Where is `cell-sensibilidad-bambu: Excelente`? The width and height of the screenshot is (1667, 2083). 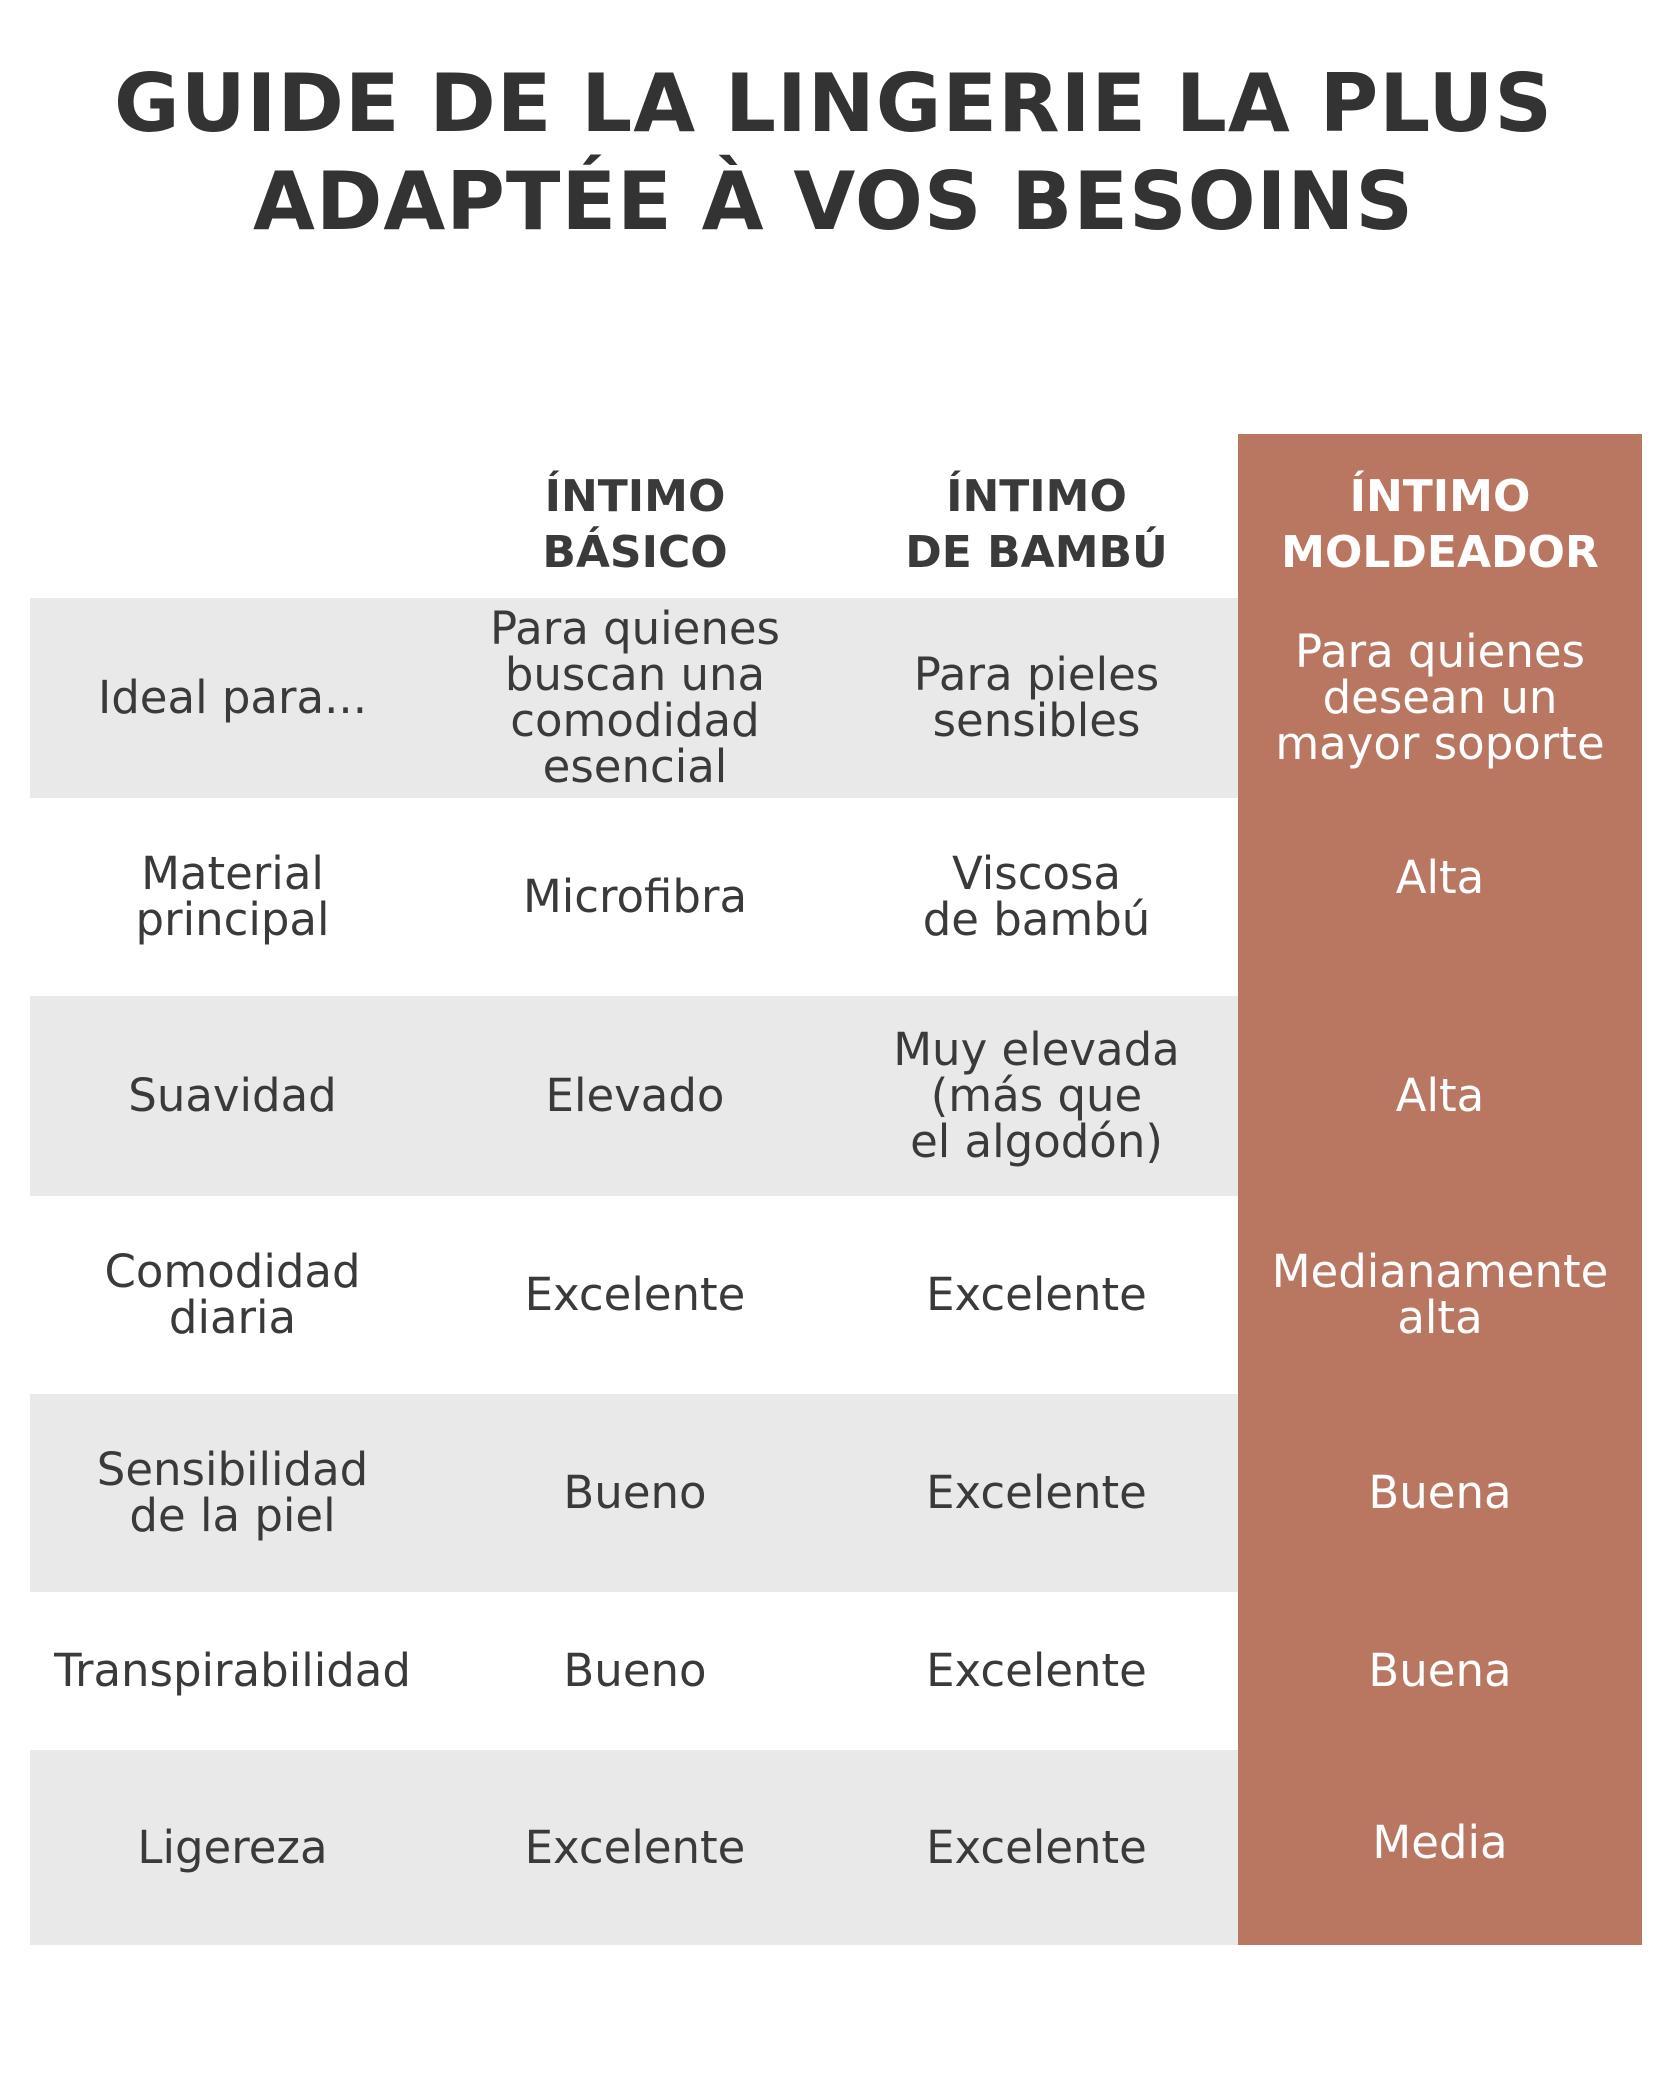
cell-sensibilidad-bambu: Excelente is located at coordinates (1036, 1492).